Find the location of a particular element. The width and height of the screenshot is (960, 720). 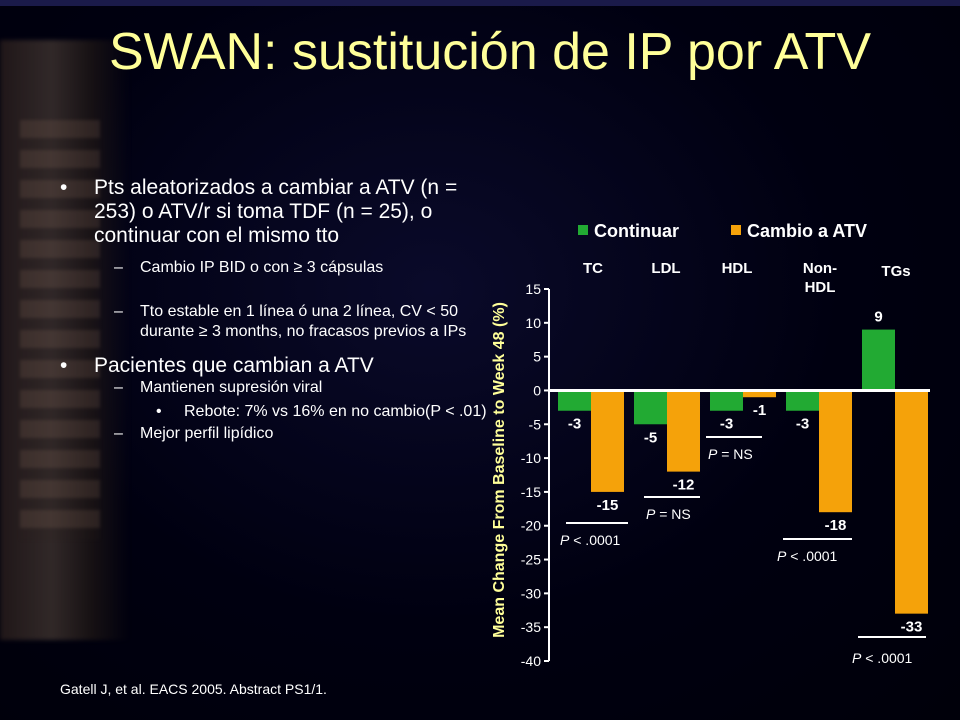

y-tick-label: 5 is located at coordinates (537, 357).